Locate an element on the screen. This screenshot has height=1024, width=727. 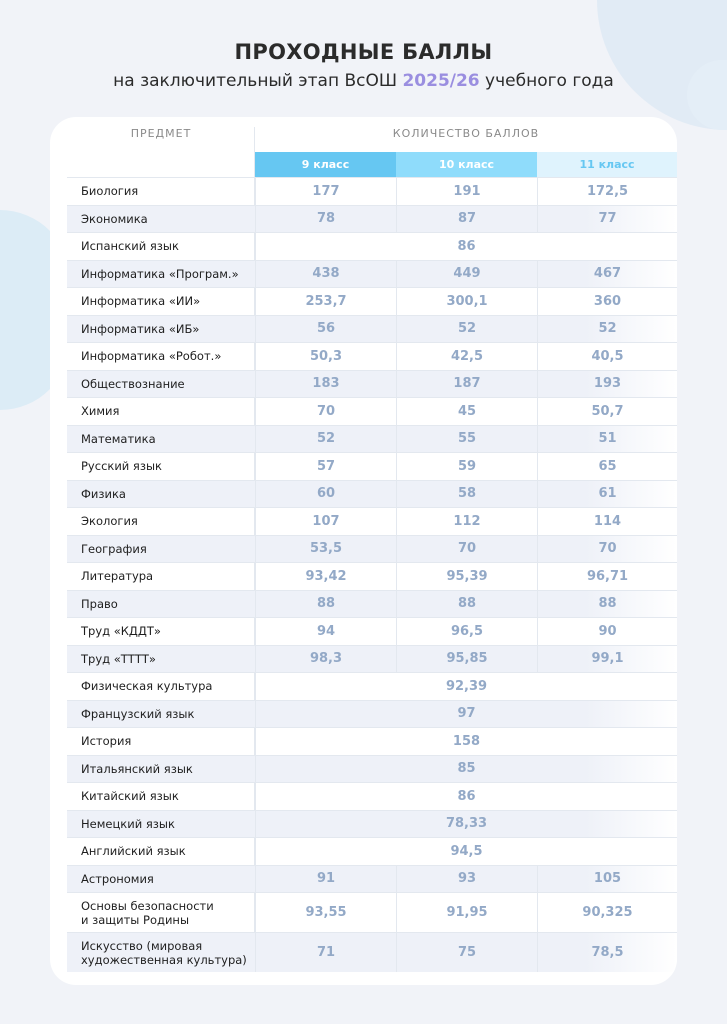
score-grade-11: 172,5 is located at coordinates (607, 191).